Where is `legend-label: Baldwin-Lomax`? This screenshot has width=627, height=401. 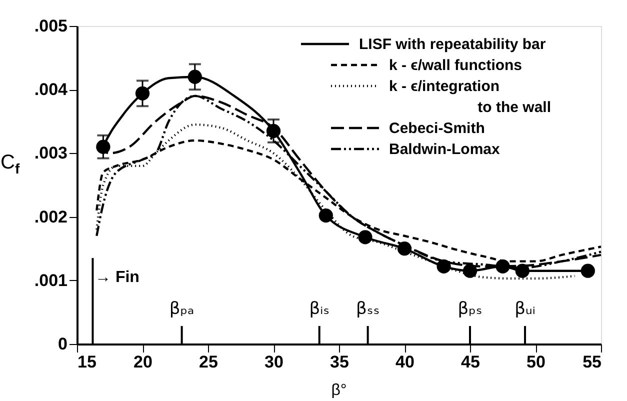 legend-label: Baldwin-Lomax is located at coordinates (444, 149).